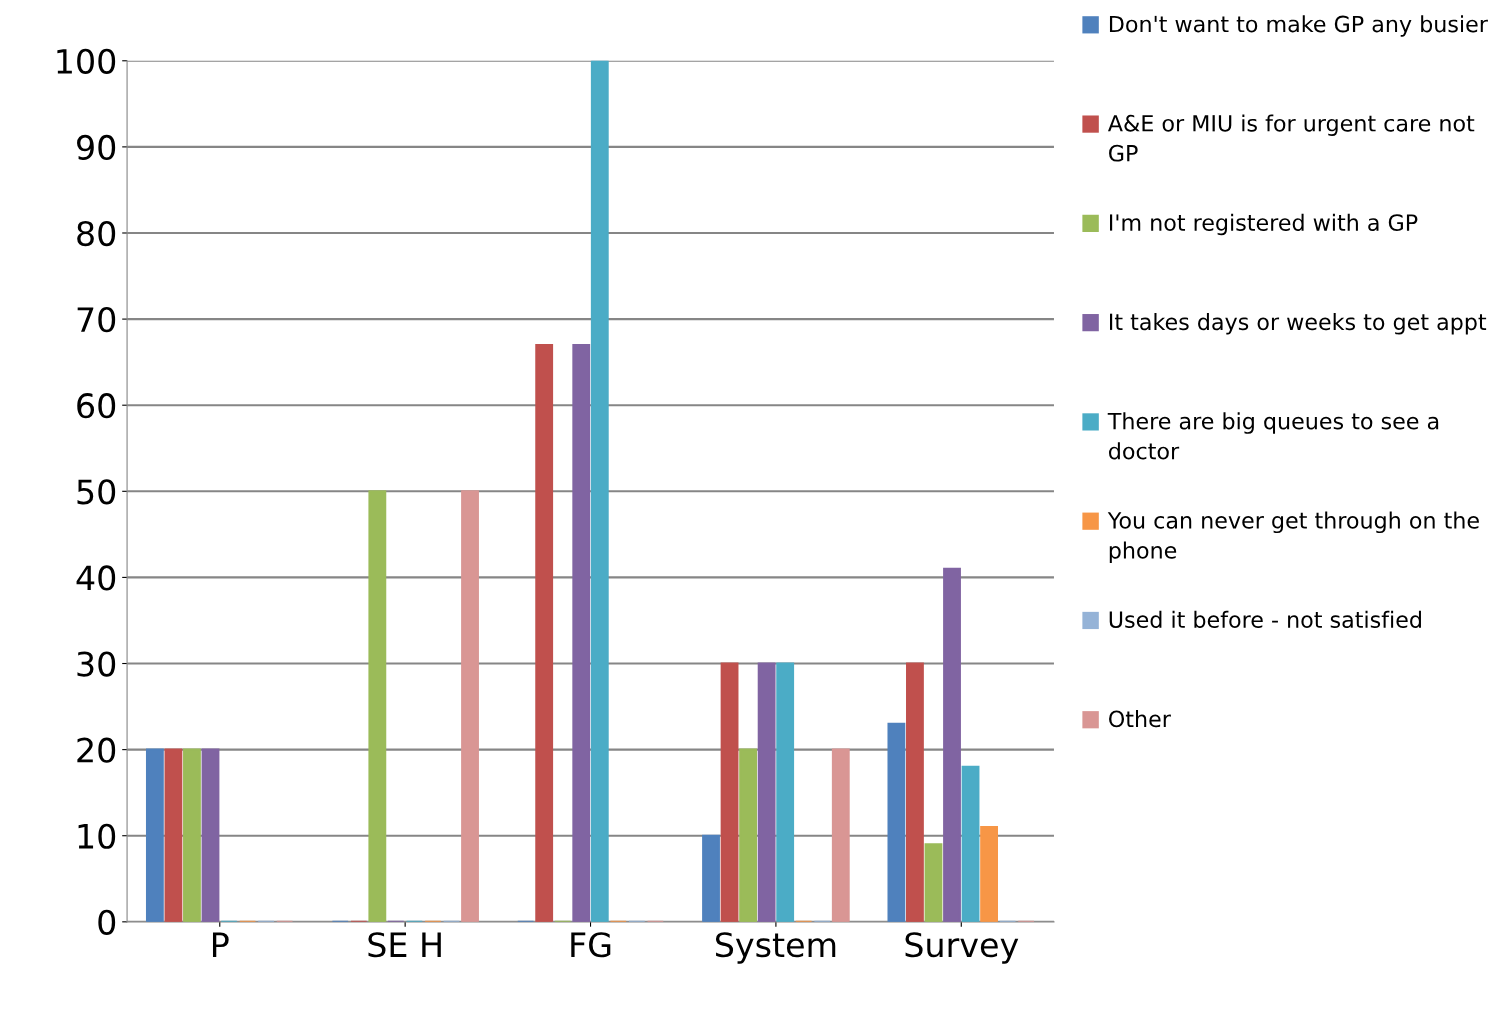 This screenshot has width=1495, height=1013. What do you see at coordinates (220, 944) in the screenshot?
I see `x-tick-label: P` at bounding box center [220, 944].